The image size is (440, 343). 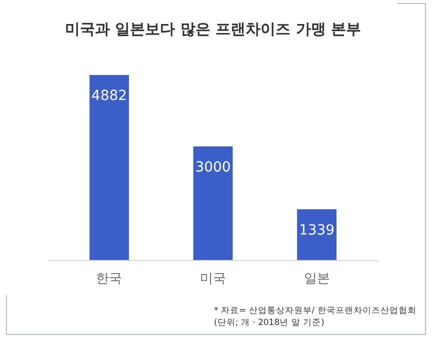 I want to click on text: (단위; 개 · 2018년 말 기준), so click(x=270, y=323).